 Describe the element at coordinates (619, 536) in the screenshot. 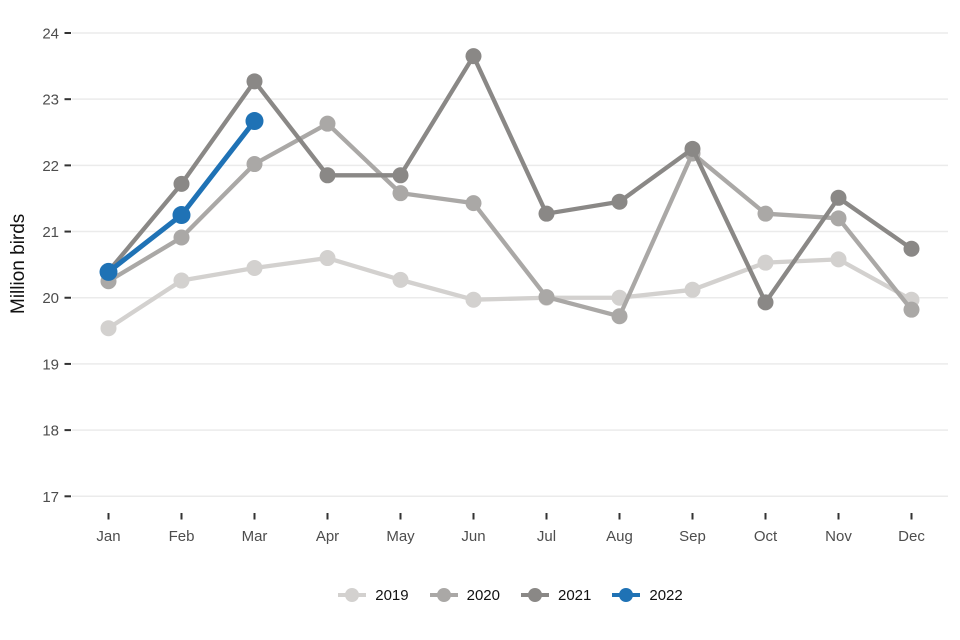

I see `x-tick-label-Aug: Aug` at that location.